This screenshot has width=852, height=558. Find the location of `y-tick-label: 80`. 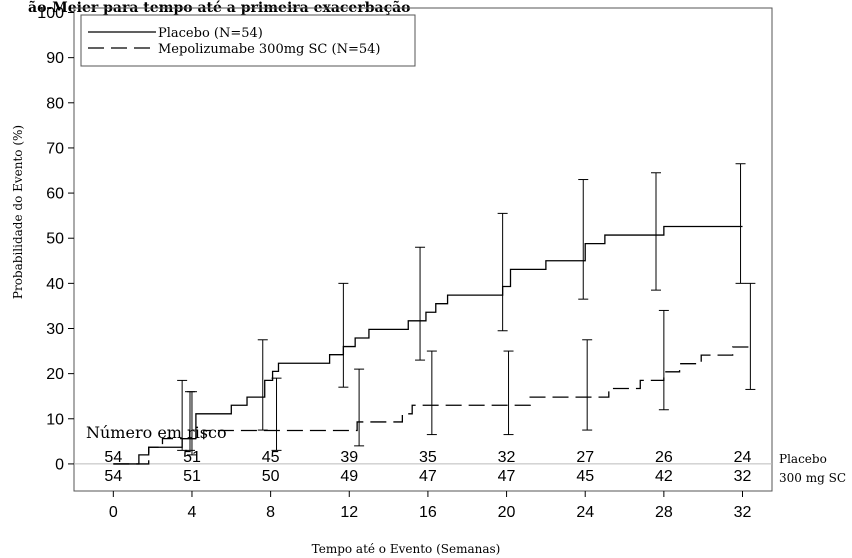

y-tick-label: 80 is located at coordinates (55, 103).